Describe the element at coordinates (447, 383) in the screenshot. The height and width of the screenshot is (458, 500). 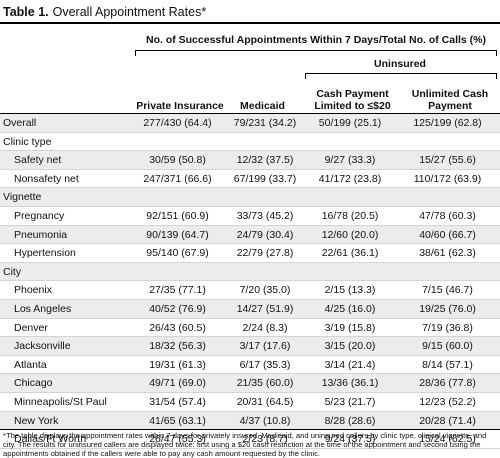
I see `cell: 28/36 (77.8)` at that location.